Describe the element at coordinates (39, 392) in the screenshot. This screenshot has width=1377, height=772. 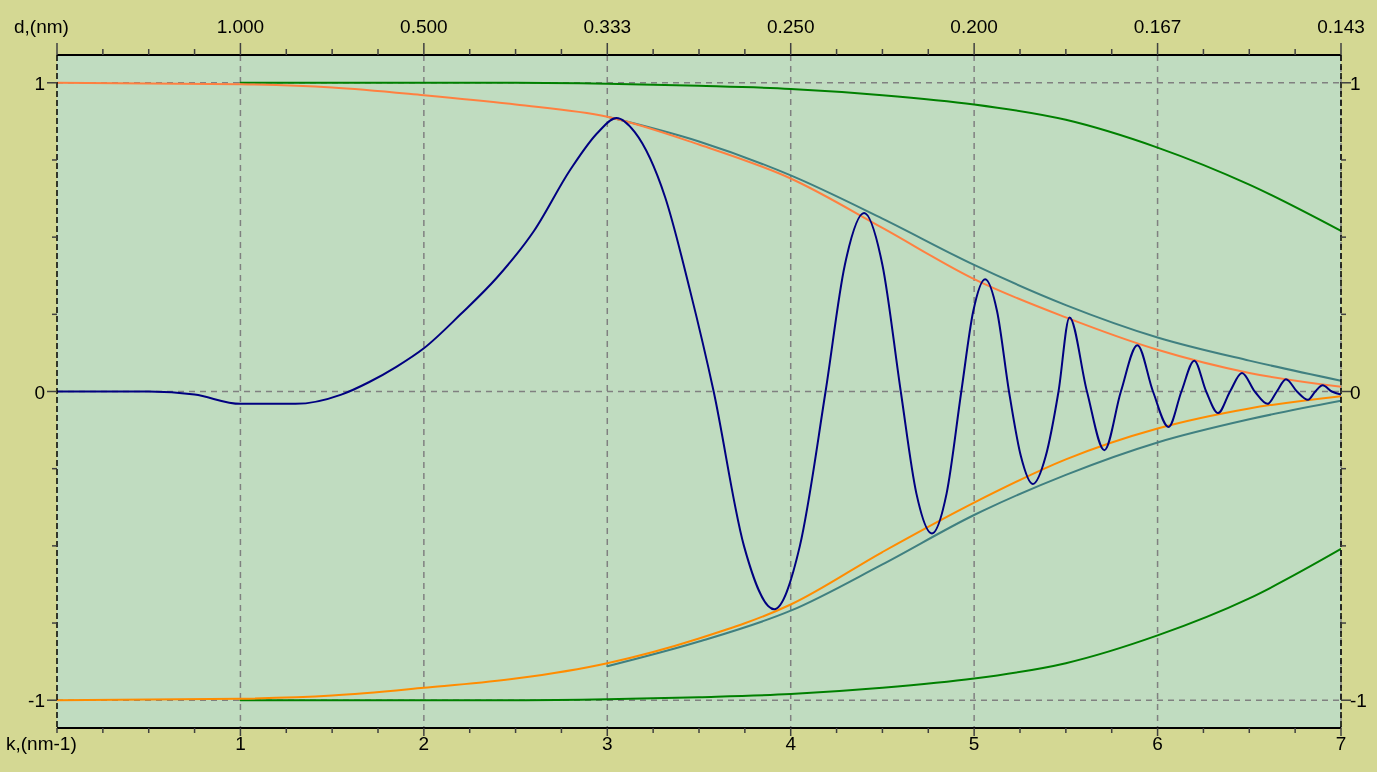
I see `y-tick-label: 0` at that location.